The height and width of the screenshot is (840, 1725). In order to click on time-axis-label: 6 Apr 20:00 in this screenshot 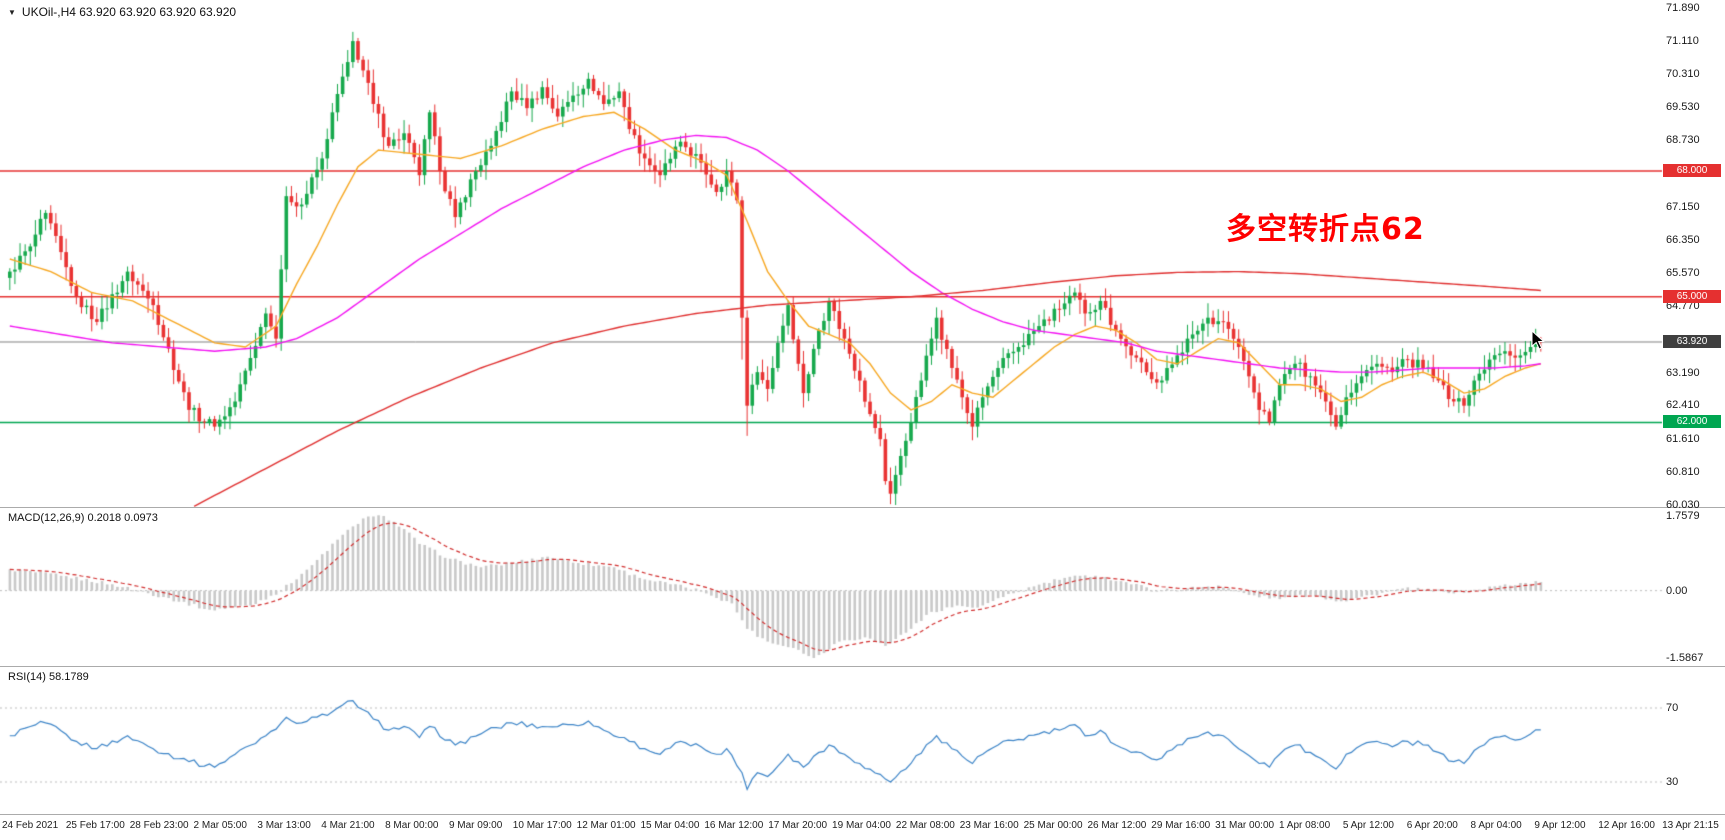, I will do `click(1432, 825)`.